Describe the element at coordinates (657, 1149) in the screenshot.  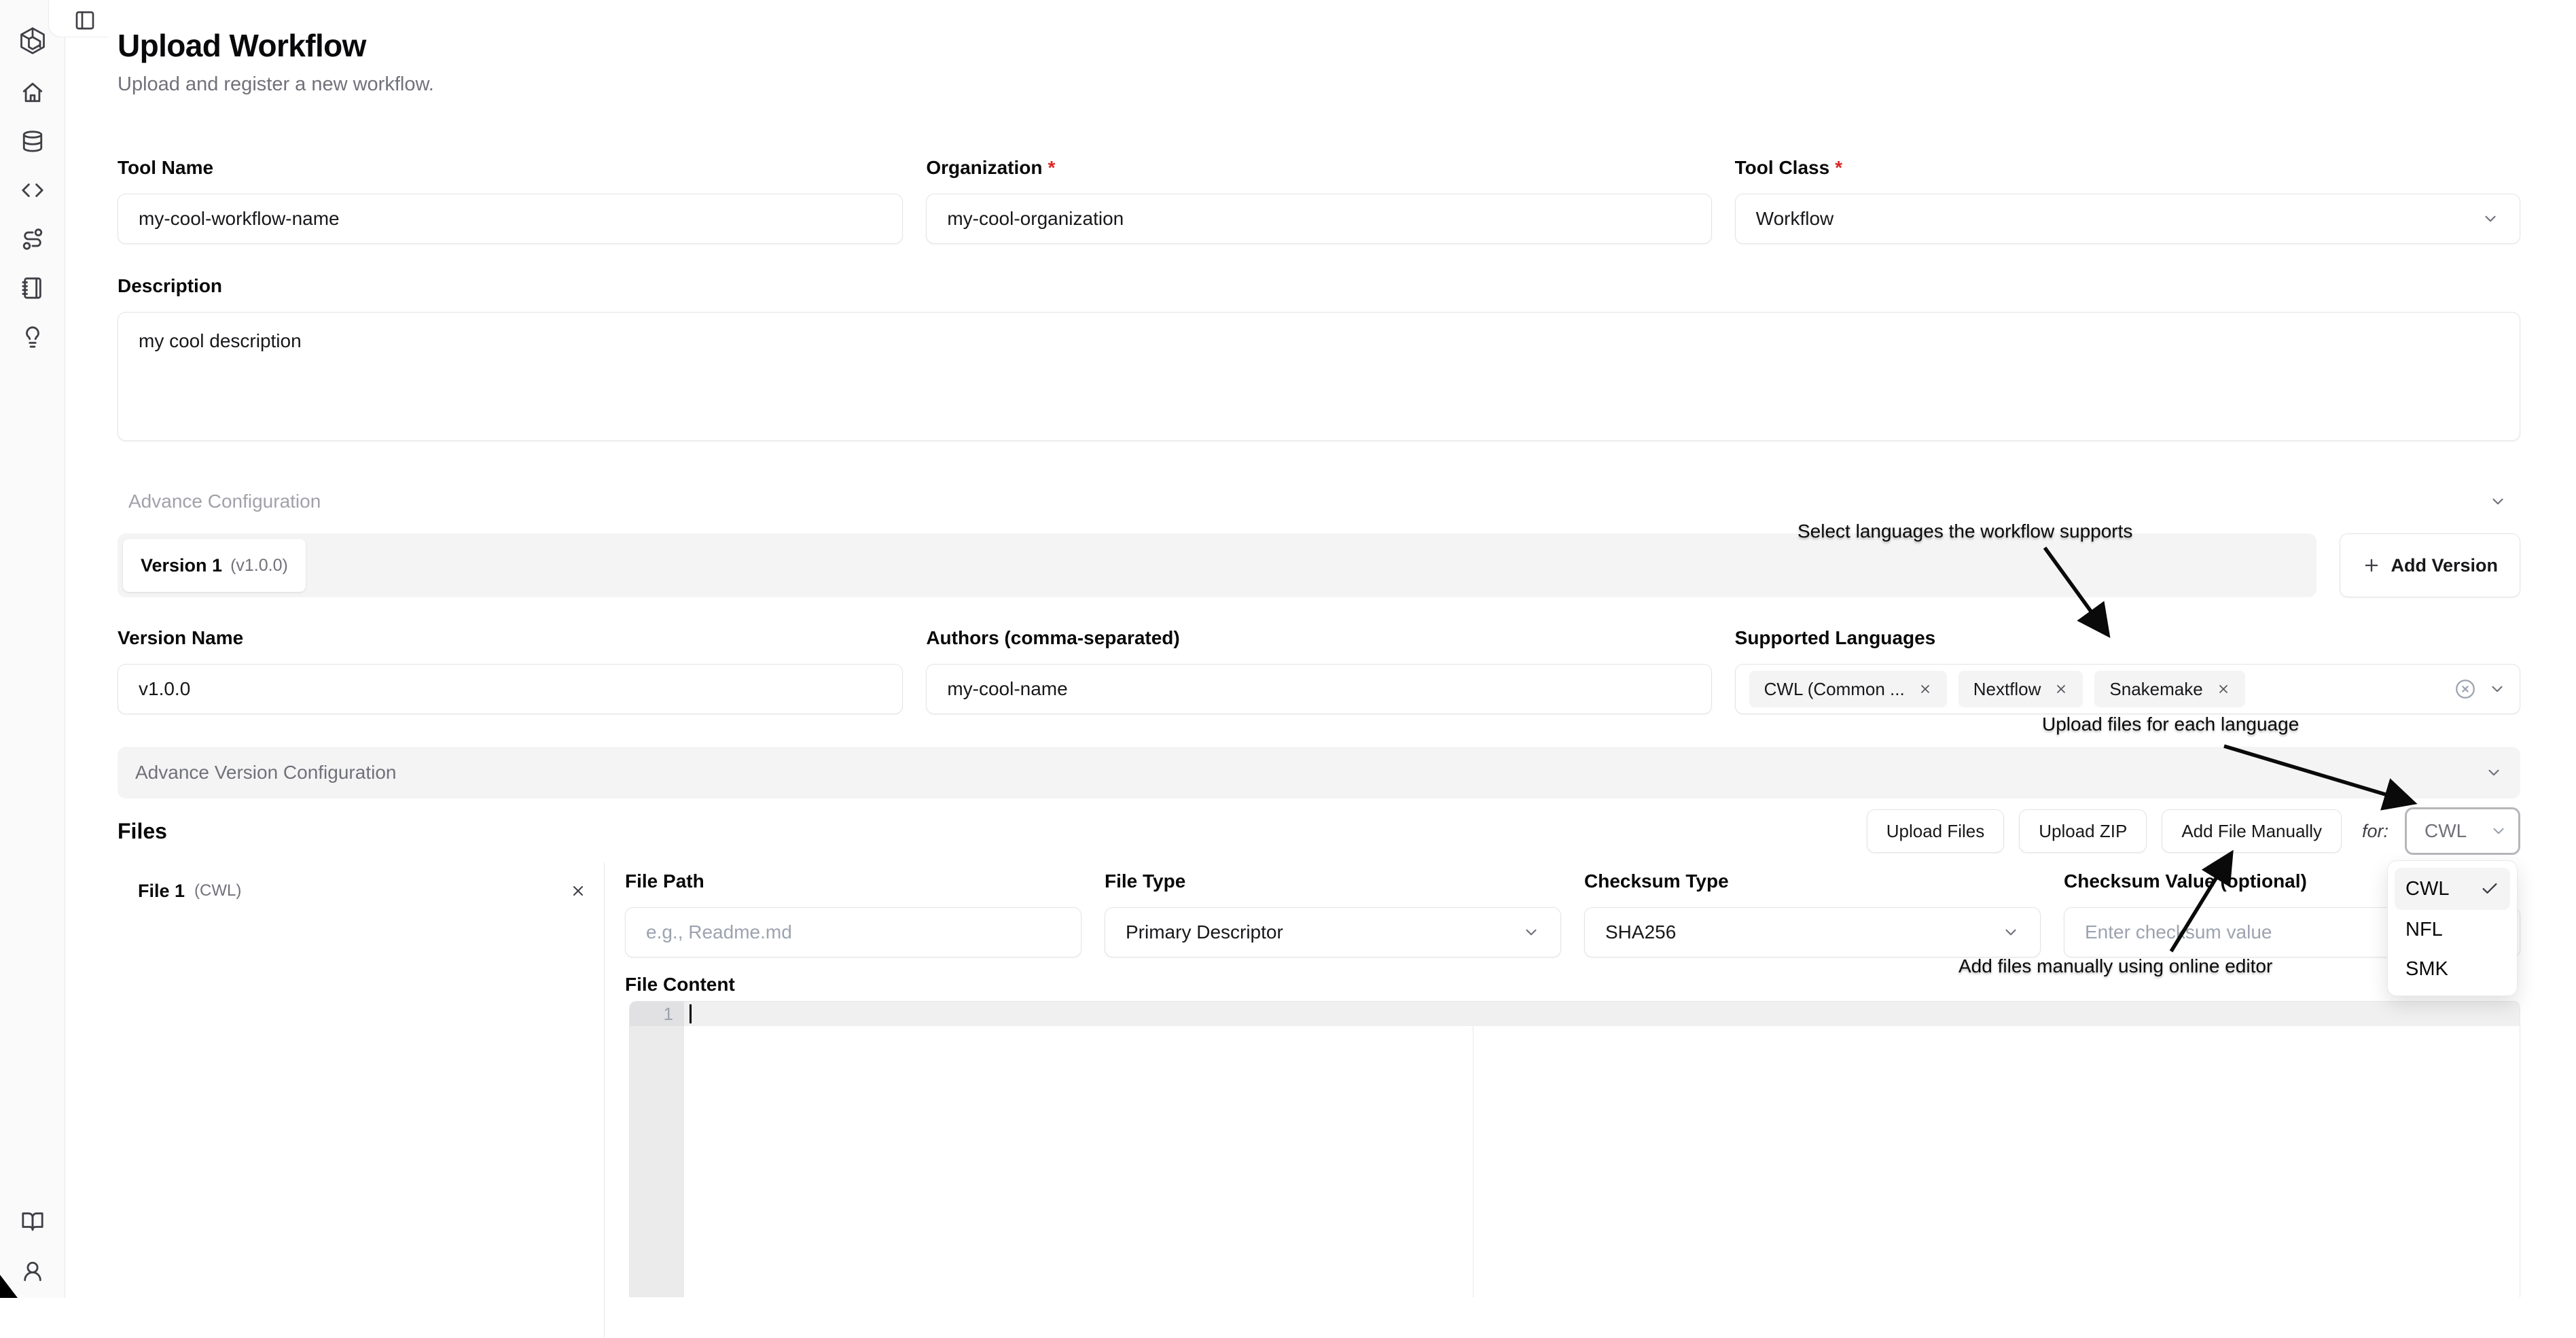
I see `editor-gutter` at that location.